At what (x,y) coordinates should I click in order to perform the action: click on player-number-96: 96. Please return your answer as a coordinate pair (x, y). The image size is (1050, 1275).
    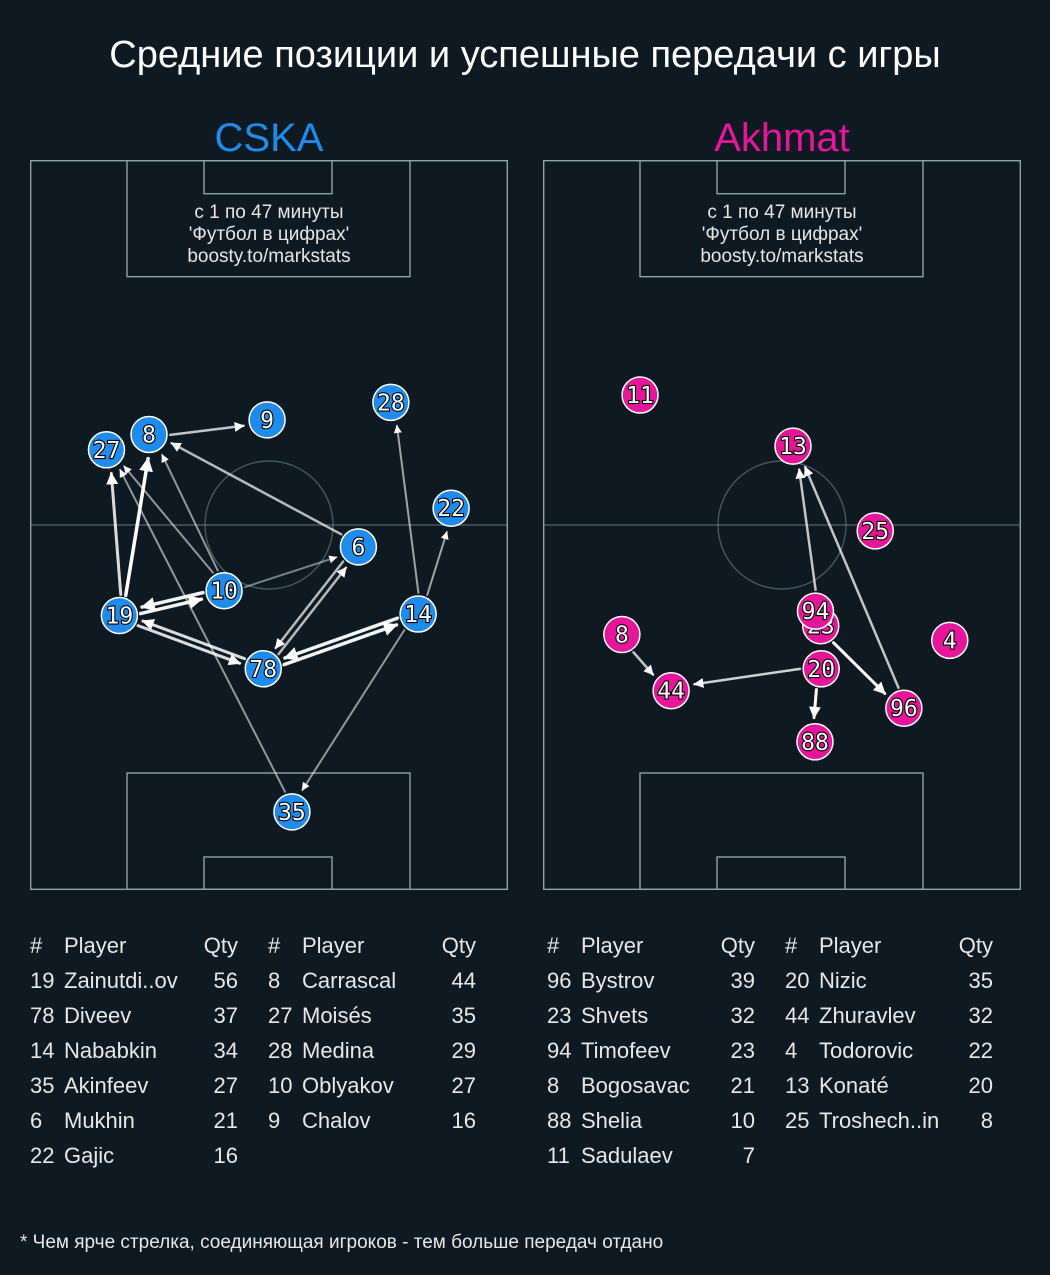
    Looking at the image, I should click on (904, 709).